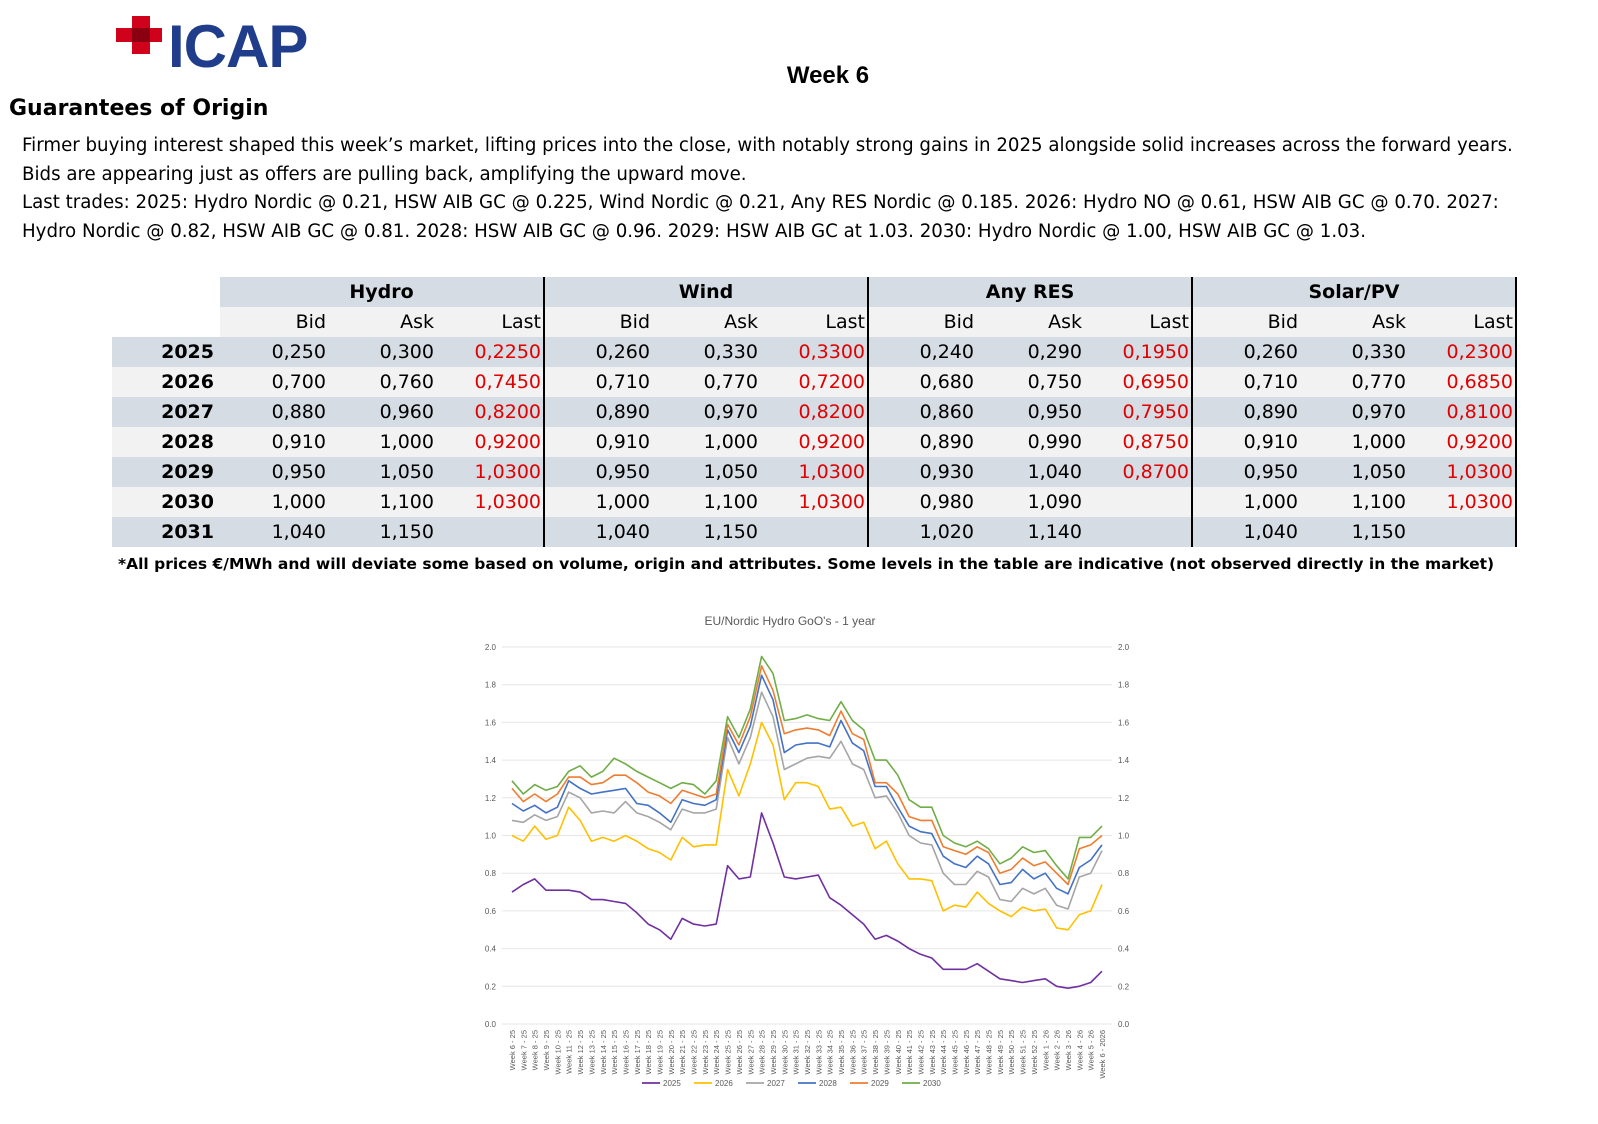  Describe the element at coordinates (1138, 352) in the screenshot. I see `last-cell: 0,1950` at that location.